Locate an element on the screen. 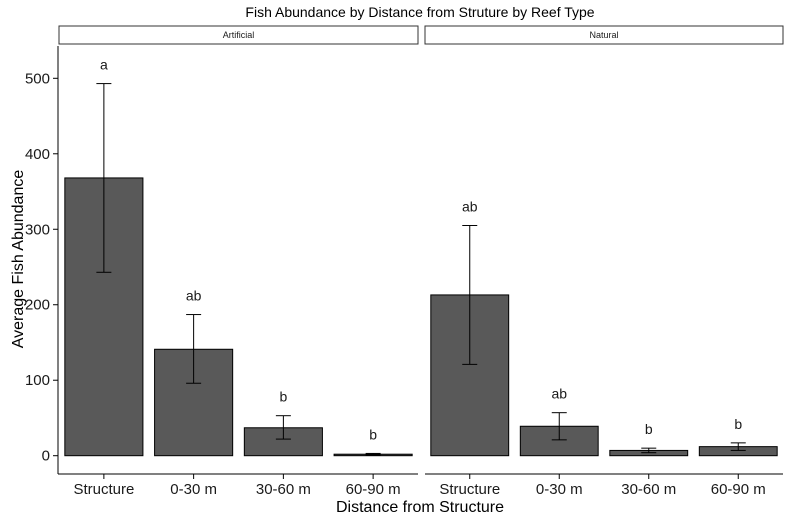 This screenshot has height=520, width=790. facet-strip-label: Artificial is located at coordinates (239, 35).